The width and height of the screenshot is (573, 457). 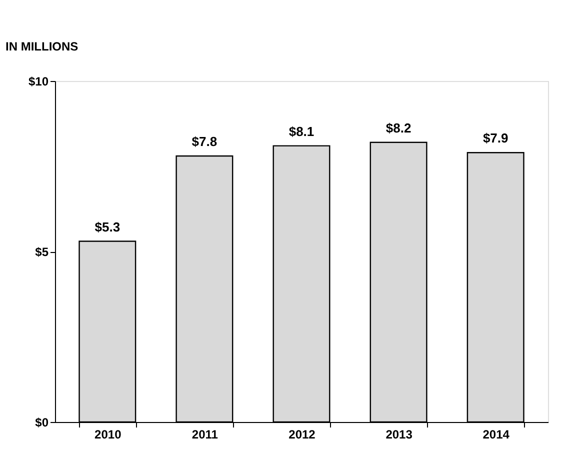 I want to click on data-label: $7.9, so click(x=495, y=138).